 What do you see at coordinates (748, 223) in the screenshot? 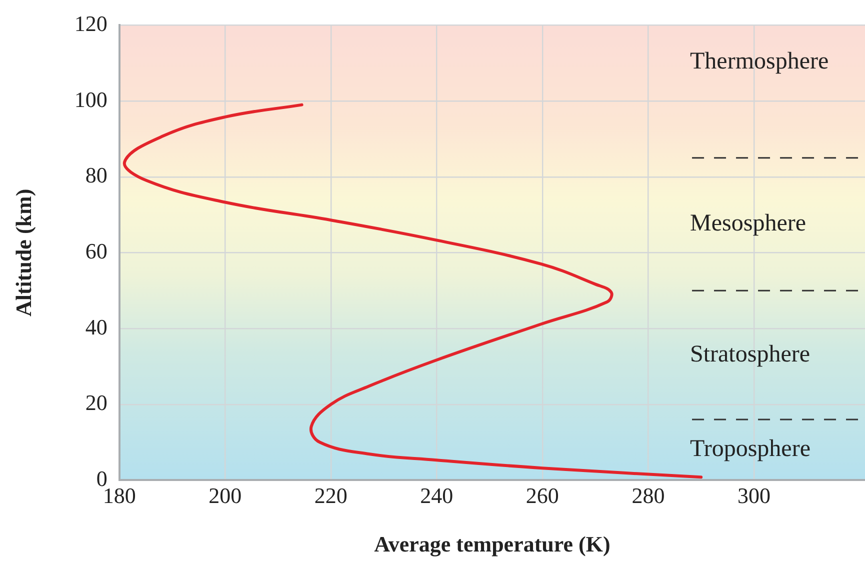
I see `annotation: Mesosphere` at bounding box center [748, 223].